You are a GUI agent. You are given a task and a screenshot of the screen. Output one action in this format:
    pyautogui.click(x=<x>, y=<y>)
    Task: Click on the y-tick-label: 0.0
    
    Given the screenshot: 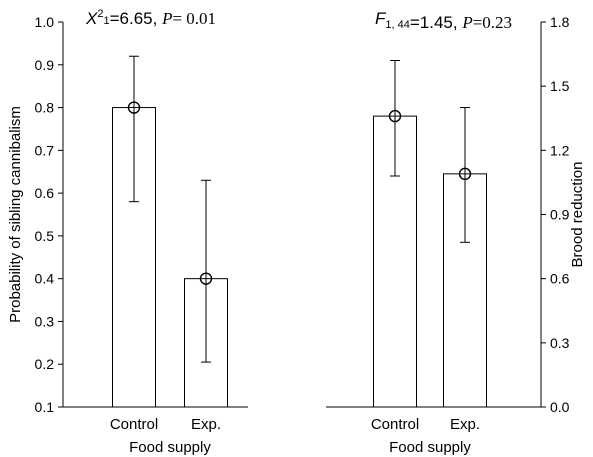 What is the action you would take?
    pyautogui.click(x=560, y=407)
    